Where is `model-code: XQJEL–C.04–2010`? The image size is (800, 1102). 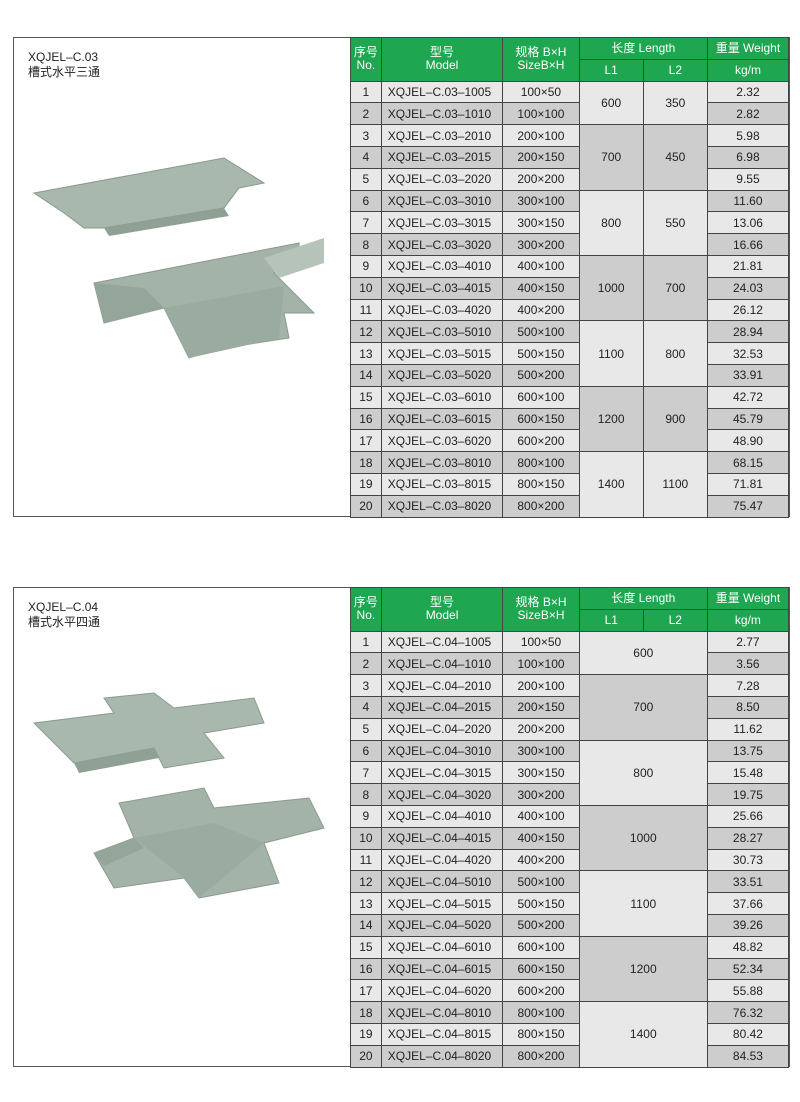 model-code: XQJEL–C.04–2010 is located at coordinates (442, 685).